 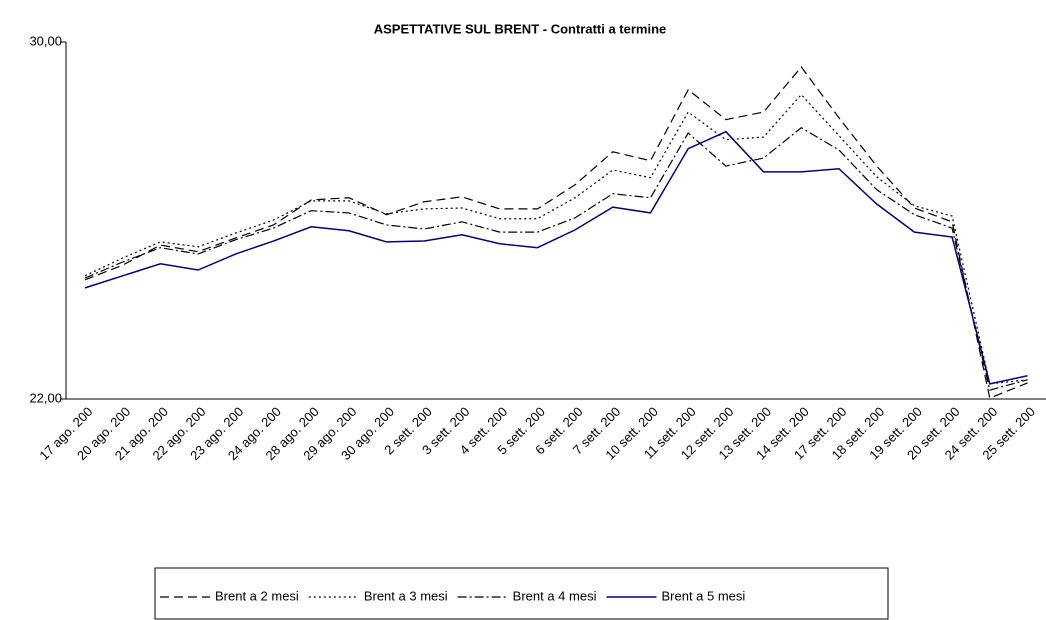 I want to click on legend-label: Brent a 5 mesi, so click(x=703, y=595).